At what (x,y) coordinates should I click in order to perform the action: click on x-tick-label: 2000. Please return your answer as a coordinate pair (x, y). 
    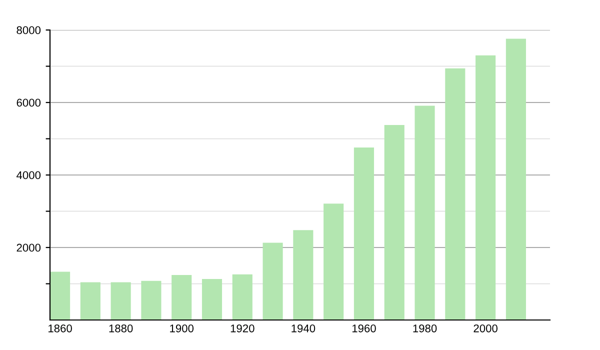
    Looking at the image, I should click on (486, 328).